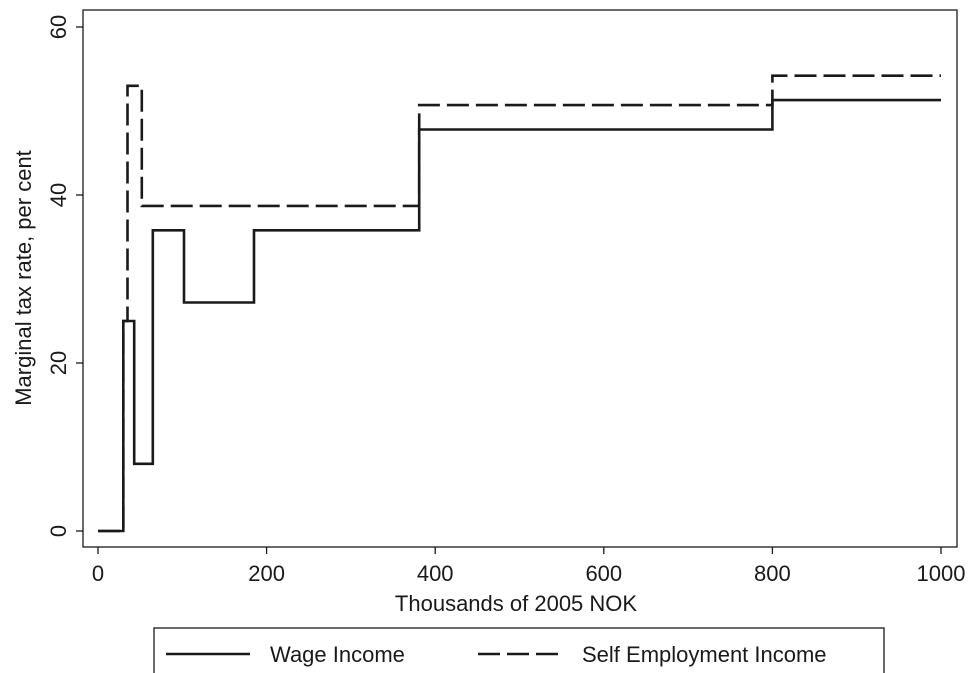 The image size is (971, 673). Describe the element at coordinates (941, 573) in the screenshot. I see `x-tick-label: 1000` at that location.